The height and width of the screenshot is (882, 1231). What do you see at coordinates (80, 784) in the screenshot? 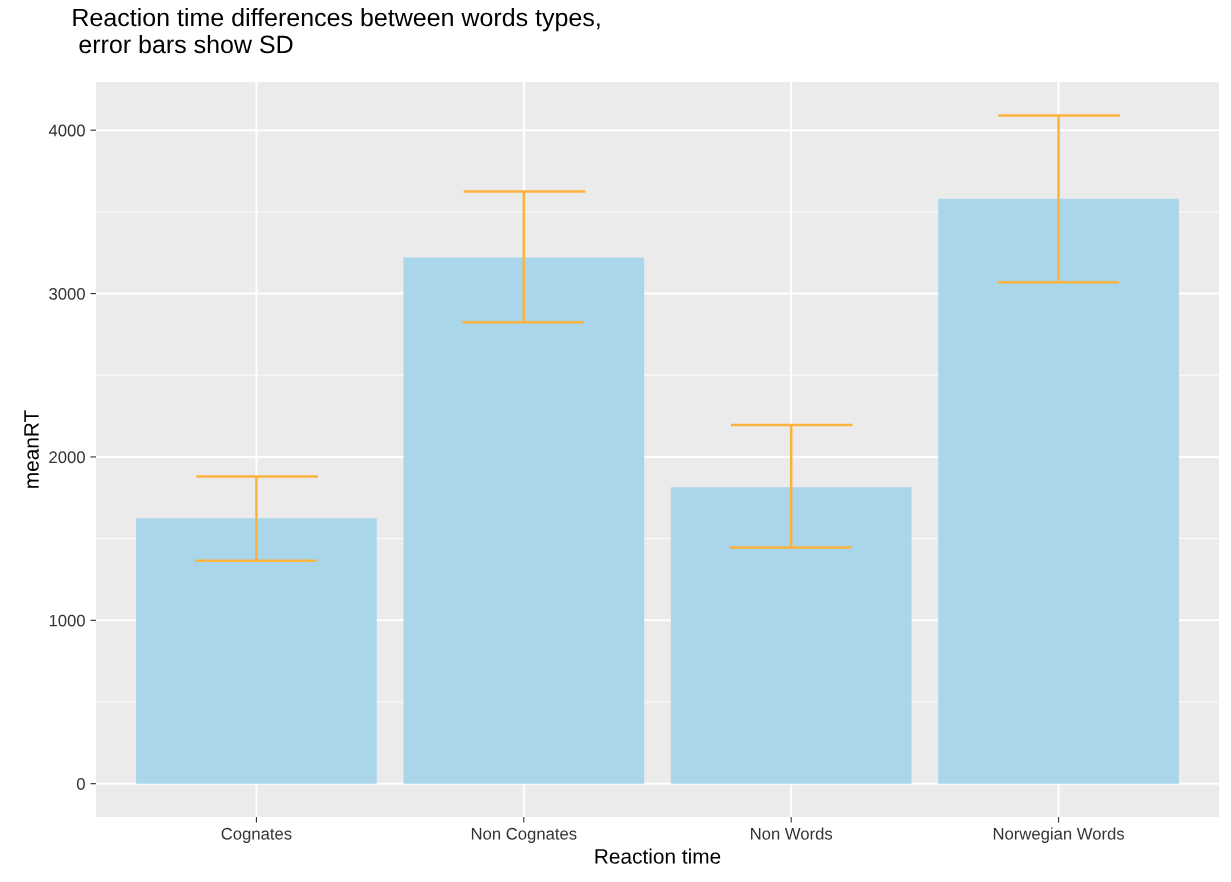
I see `y-tick-label: 0` at bounding box center [80, 784].